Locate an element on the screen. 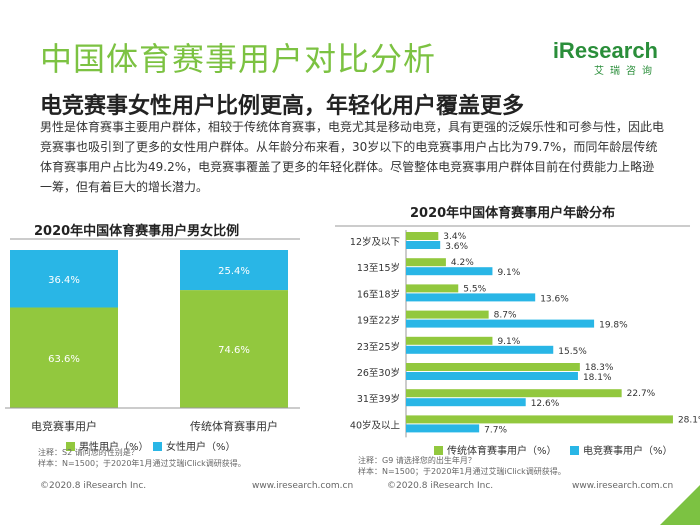  category-label: 传统体育赛事用户 is located at coordinates (234, 426).